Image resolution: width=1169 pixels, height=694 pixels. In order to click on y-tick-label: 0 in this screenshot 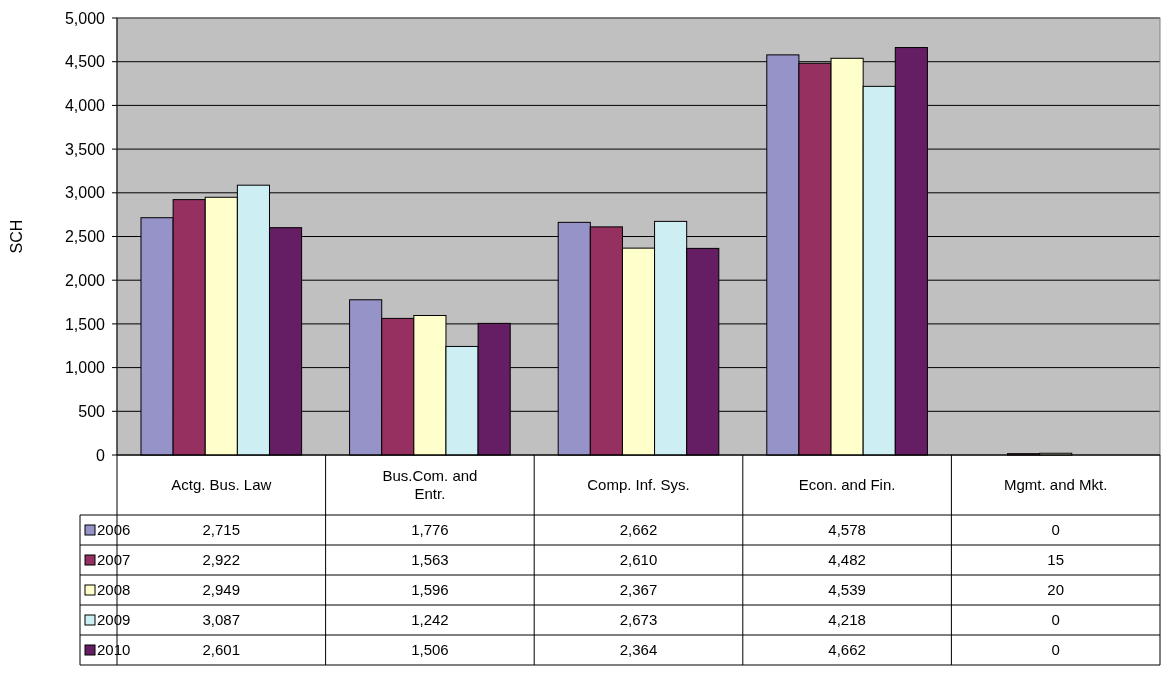, I will do `click(101, 455)`.